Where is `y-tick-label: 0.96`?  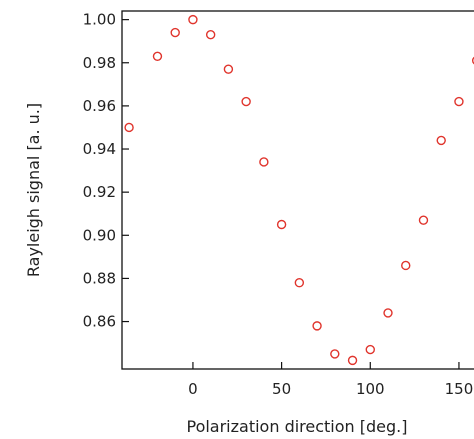
y-tick-label: 0.96 is located at coordinates (99, 106).